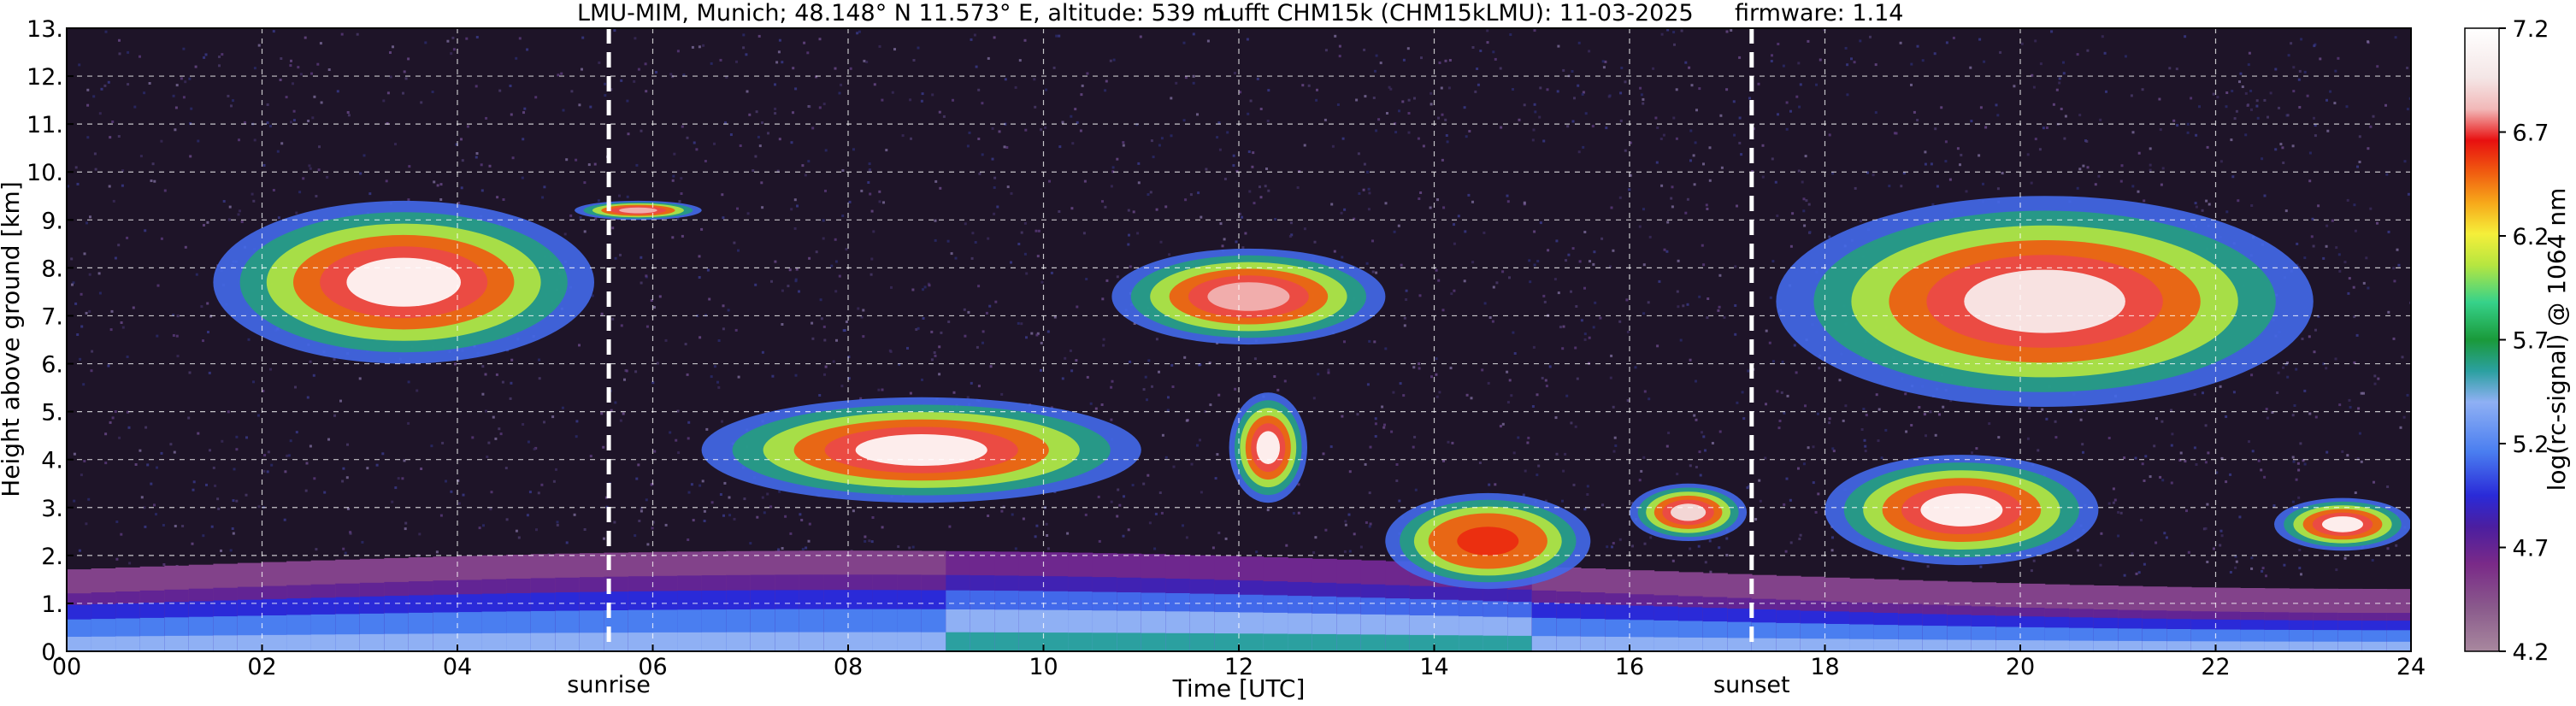 This screenshot has height=706, width=2576. What do you see at coordinates (2524, 341) in the screenshot?
I see `colorbar-ticks: 4.24.75.25.76.26.77.2` at bounding box center [2524, 341].